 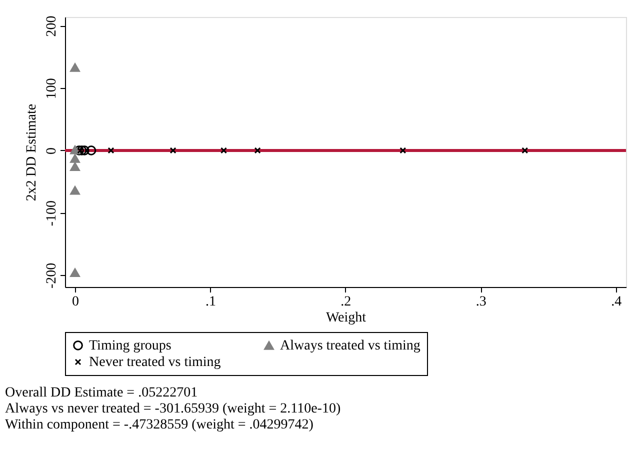 What do you see at coordinates (52, 26) in the screenshot?
I see `y-tick-label: 200` at bounding box center [52, 26].